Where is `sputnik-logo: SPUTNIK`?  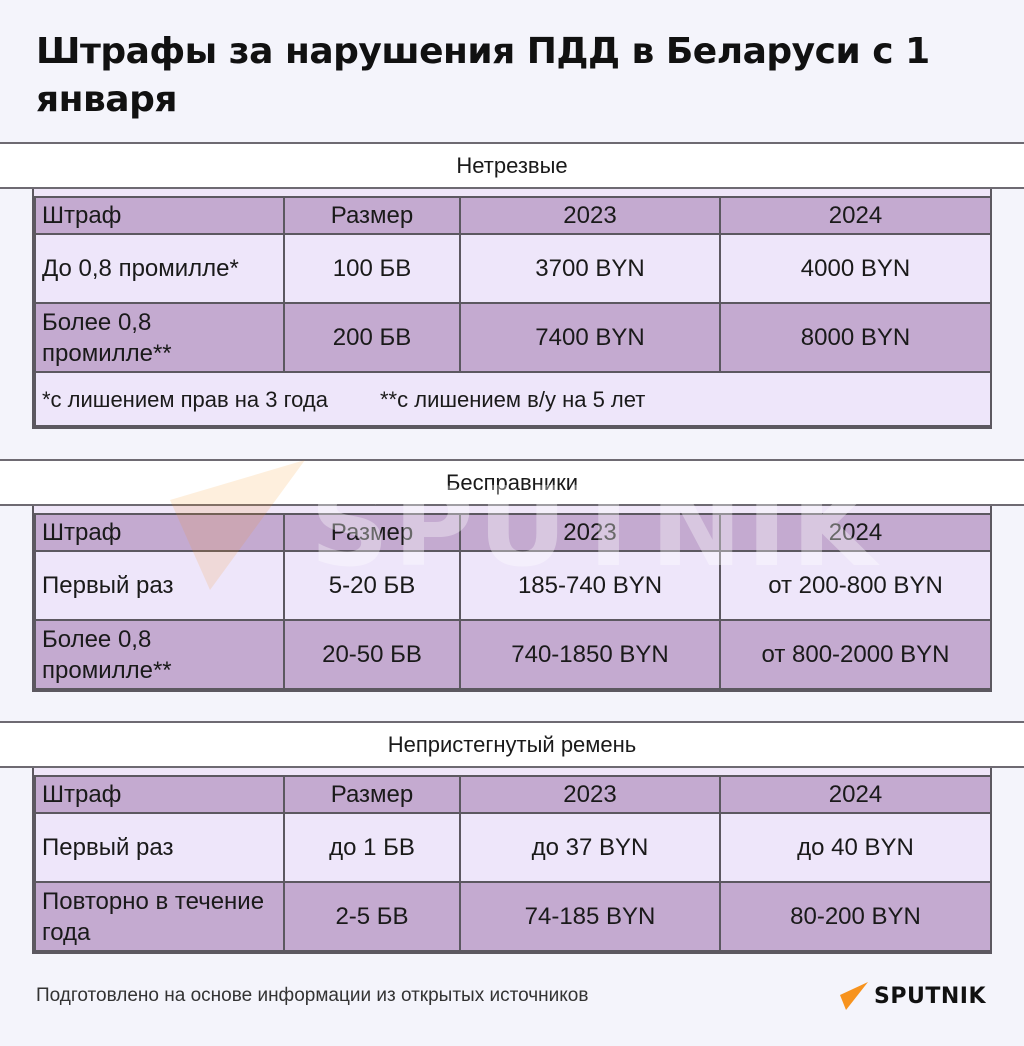
sputnik-logo: SPUTNIK is located at coordinates (912, 996).